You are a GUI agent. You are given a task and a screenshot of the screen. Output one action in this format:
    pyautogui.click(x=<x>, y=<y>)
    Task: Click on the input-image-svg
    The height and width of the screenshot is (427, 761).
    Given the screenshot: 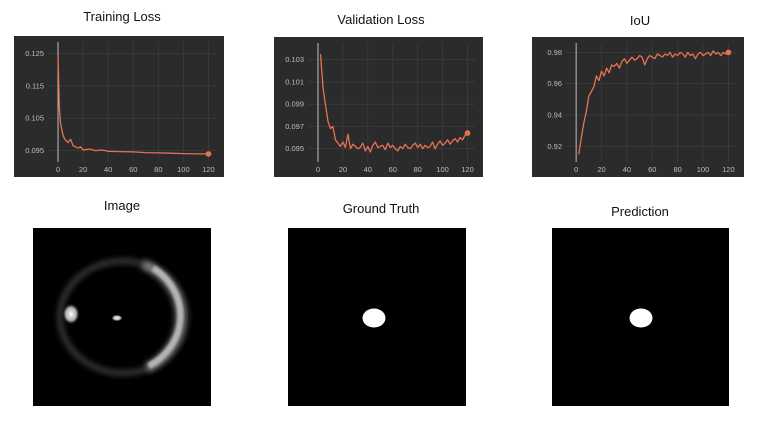 What is the action you would take?
    pyautogui.click(x=122, y=317)
    